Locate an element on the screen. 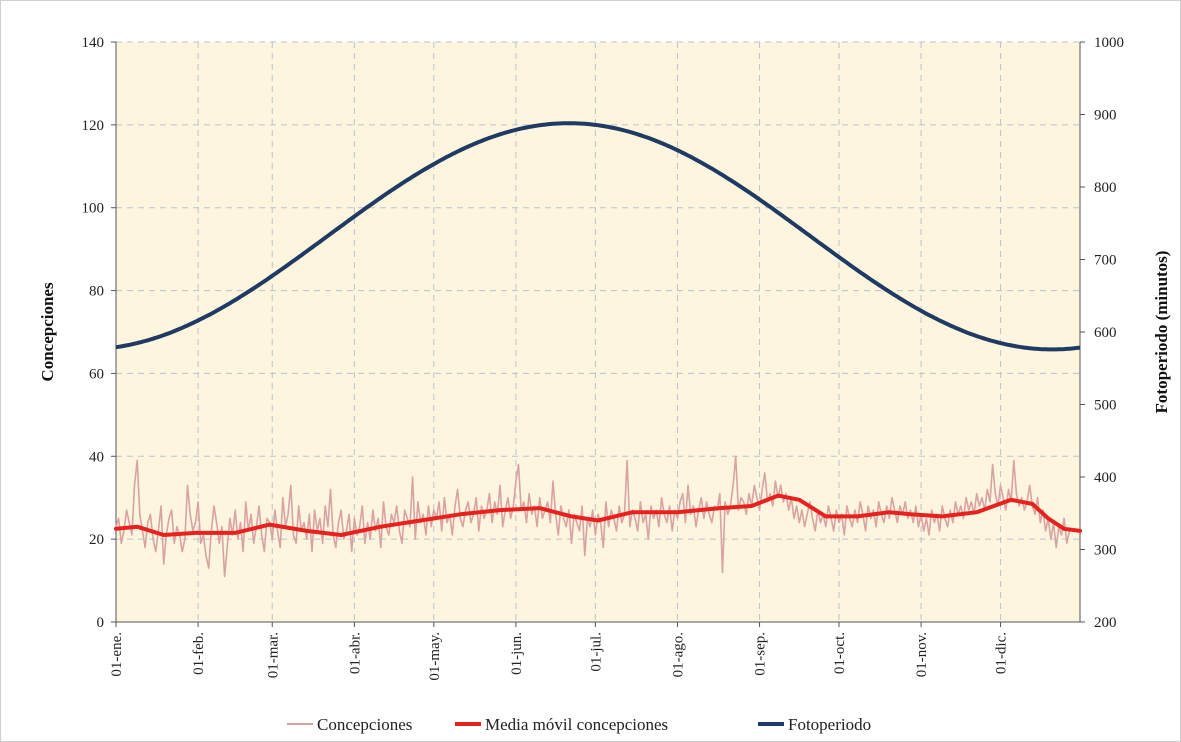 This screenshot has height=742, width=1181. left-tick-label: 60 is located at coordinates (96, 374).